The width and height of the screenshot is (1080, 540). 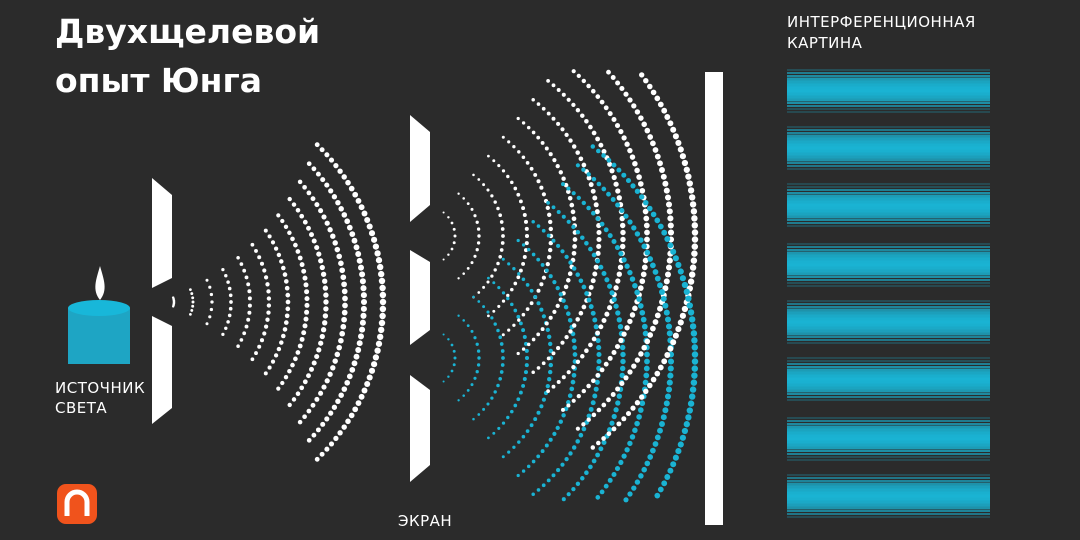 What do you see at coordinates (420, 297) in the screenshot?
I see `barrier` at bounding box center [420, 297].